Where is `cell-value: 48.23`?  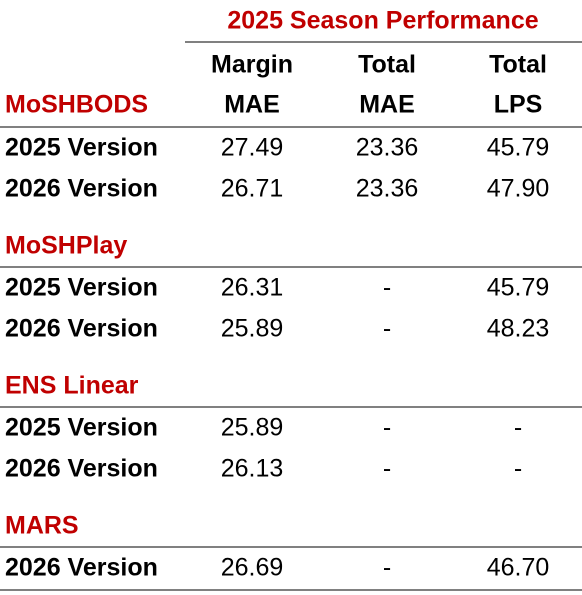
cell-value: 48.23 is located at coordinates (518, 329).